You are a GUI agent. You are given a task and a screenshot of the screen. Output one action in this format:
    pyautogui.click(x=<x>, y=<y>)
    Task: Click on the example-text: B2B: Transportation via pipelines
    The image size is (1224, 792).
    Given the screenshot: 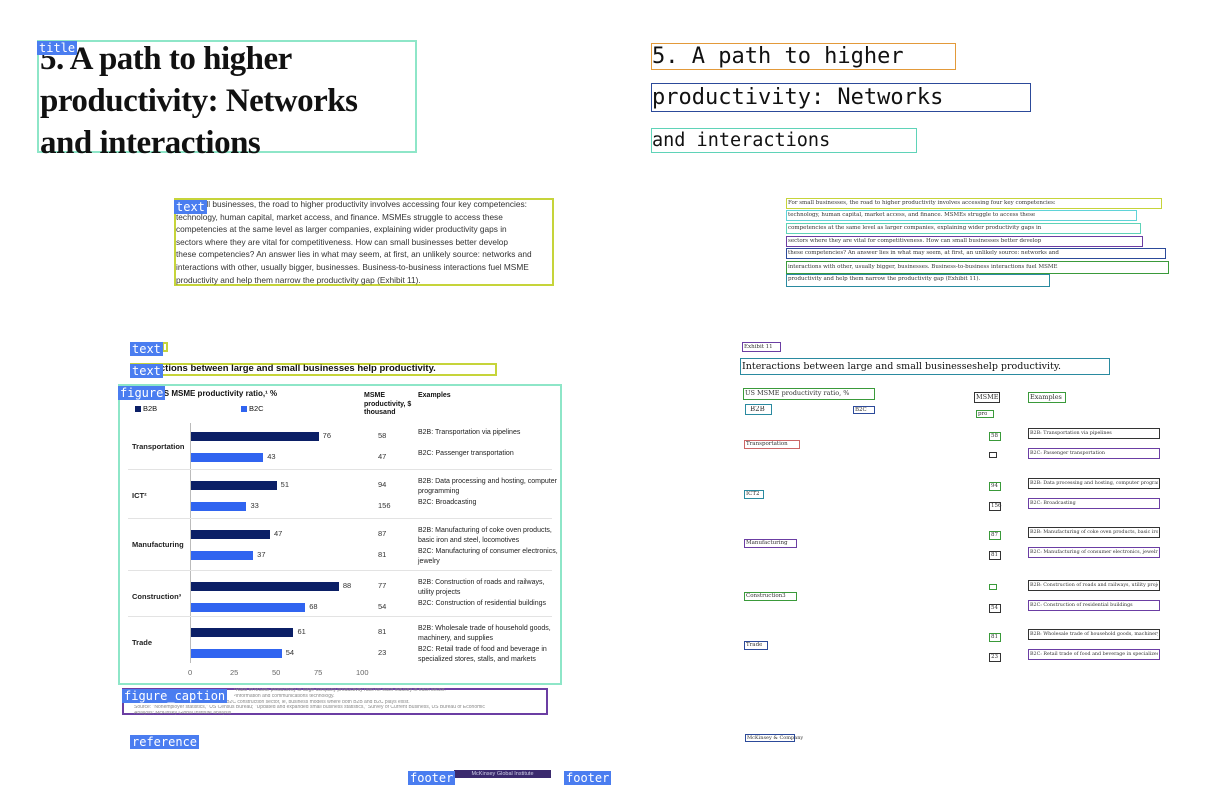 What is the action you would take?
    pyautogui.click(x=469, y=432)
    